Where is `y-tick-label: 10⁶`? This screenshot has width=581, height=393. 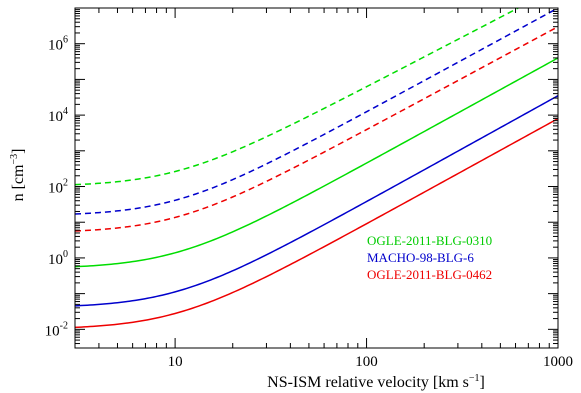 y-tick-label: 10⁶ is located at coordinates (58, 44).